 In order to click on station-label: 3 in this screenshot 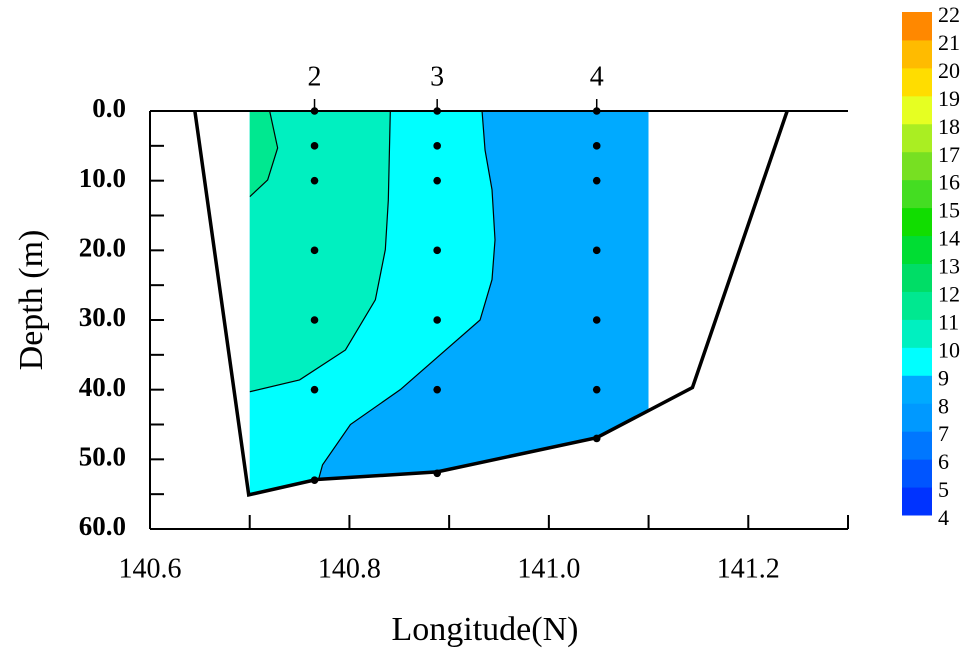, I will do `click(437, 76)`.